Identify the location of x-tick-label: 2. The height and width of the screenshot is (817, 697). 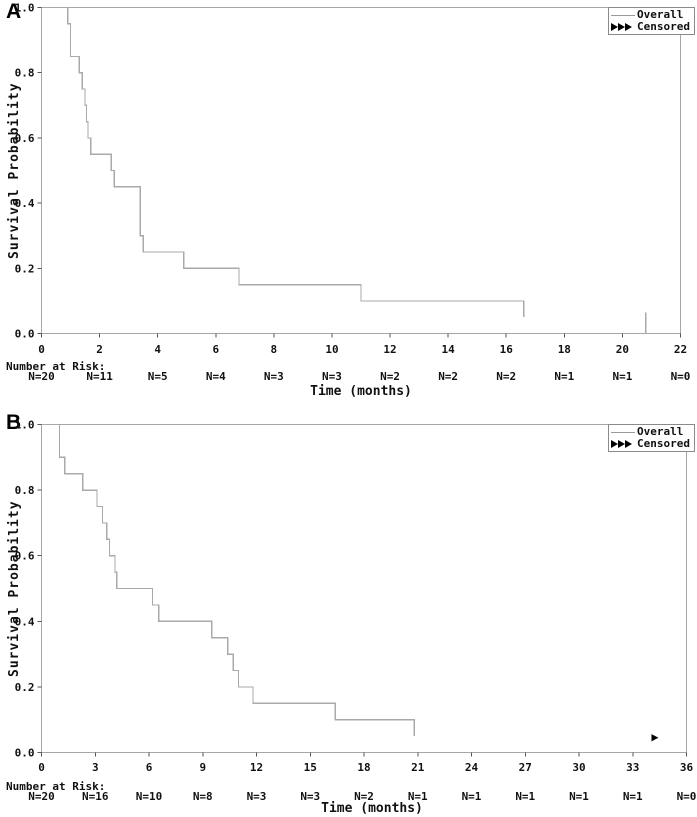
(99, 349).